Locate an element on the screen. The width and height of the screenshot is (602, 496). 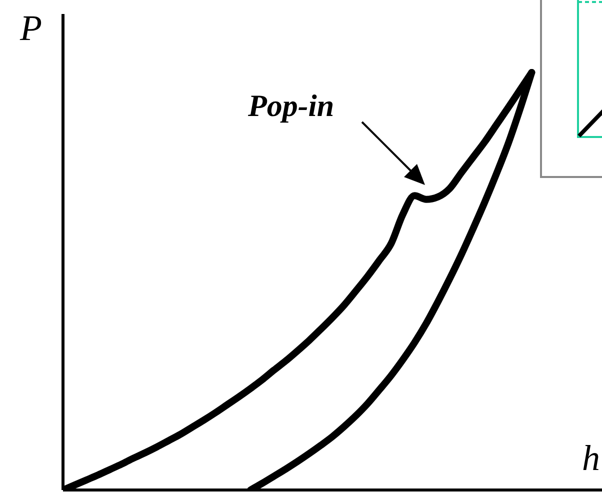
annotation: Pop-in is located at coordinates (290, 105).